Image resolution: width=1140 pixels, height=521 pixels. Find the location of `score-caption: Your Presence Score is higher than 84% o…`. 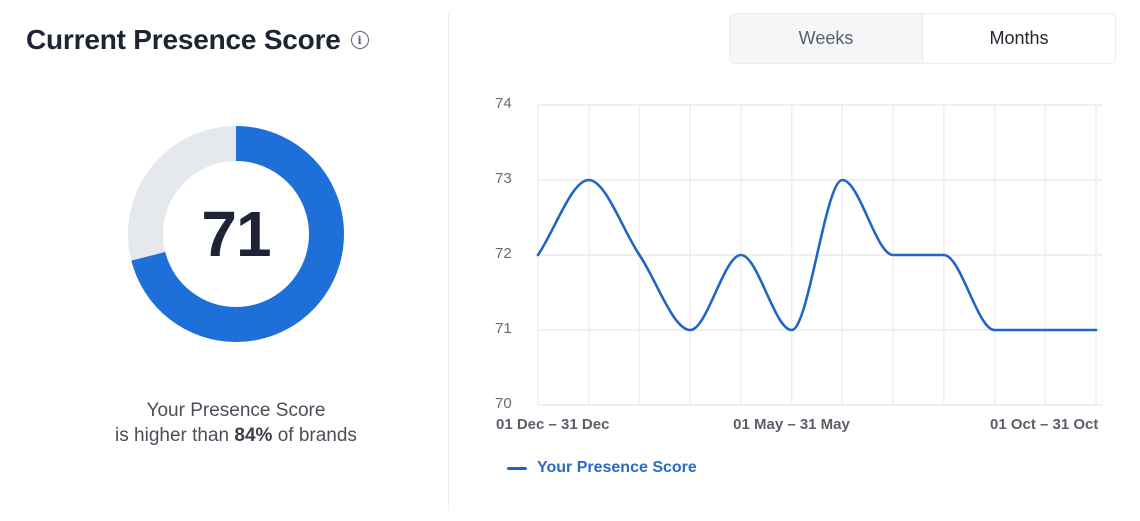

score-caption: Your Presence Score is higher than 84% o… is located at coordinates (236, 423).